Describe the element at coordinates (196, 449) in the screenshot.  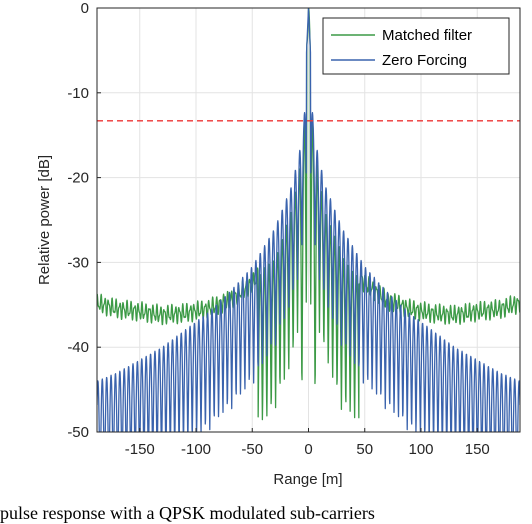
I see `x-tick-label: -100` at that location.